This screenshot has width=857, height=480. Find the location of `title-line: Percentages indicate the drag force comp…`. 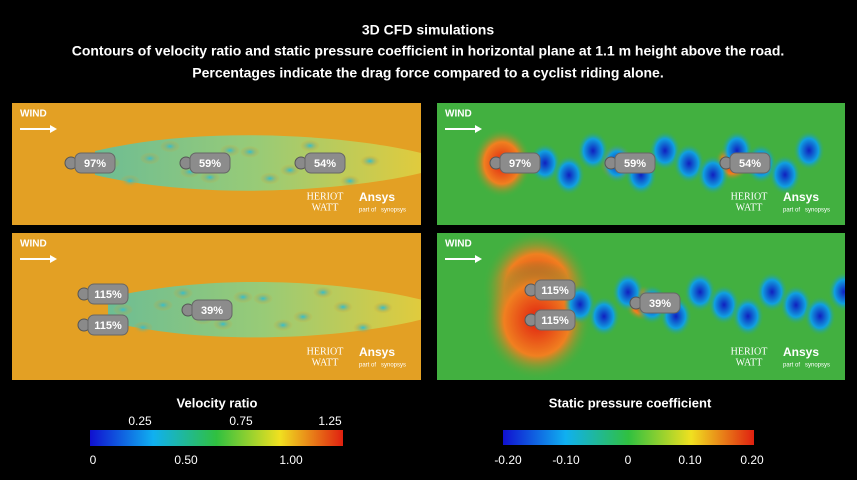

title-line: Percentages indicate the drag force comp… is located at coordinates (427, 73).